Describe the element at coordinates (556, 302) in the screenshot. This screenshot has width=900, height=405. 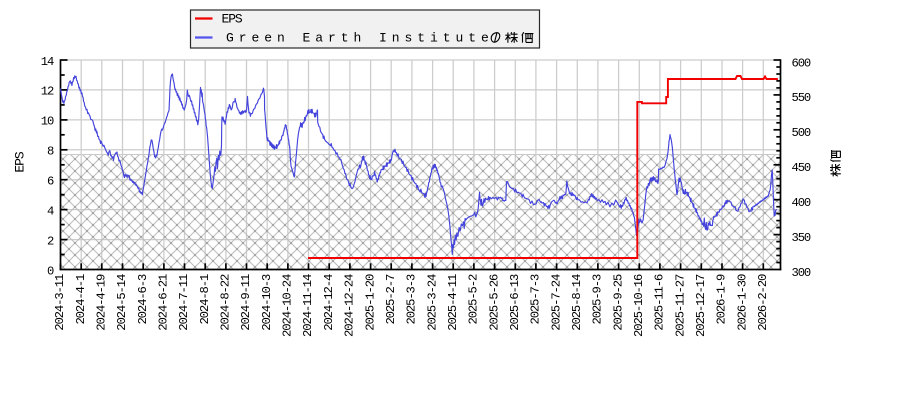
I see `svg-text: 2025-7-24` at that location.